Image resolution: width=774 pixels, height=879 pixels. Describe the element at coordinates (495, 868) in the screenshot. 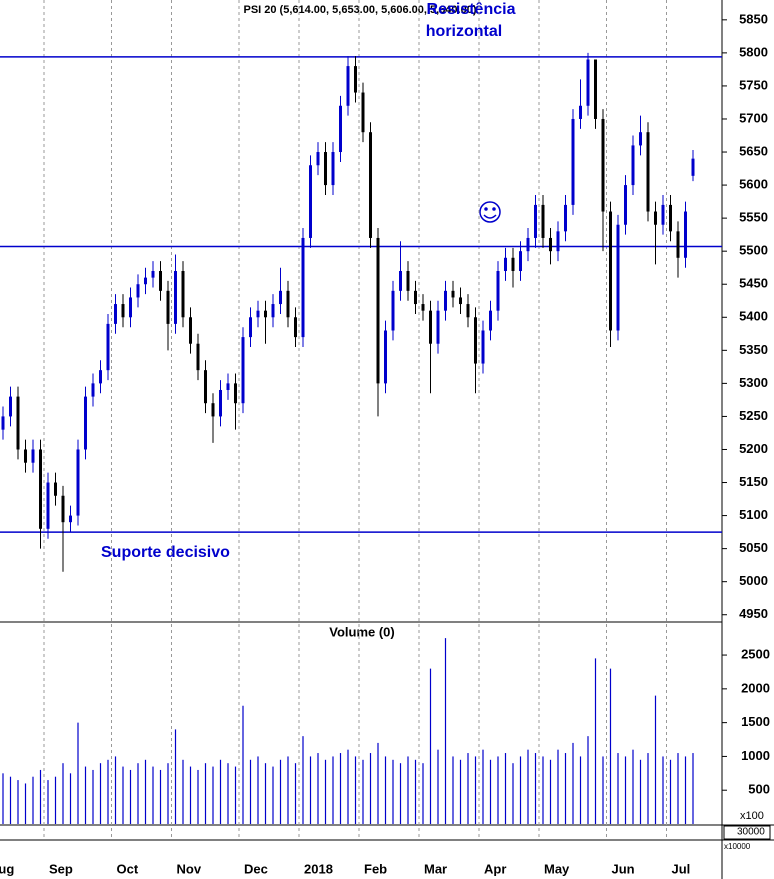

I see `x-tick-label: Apr` at that location.